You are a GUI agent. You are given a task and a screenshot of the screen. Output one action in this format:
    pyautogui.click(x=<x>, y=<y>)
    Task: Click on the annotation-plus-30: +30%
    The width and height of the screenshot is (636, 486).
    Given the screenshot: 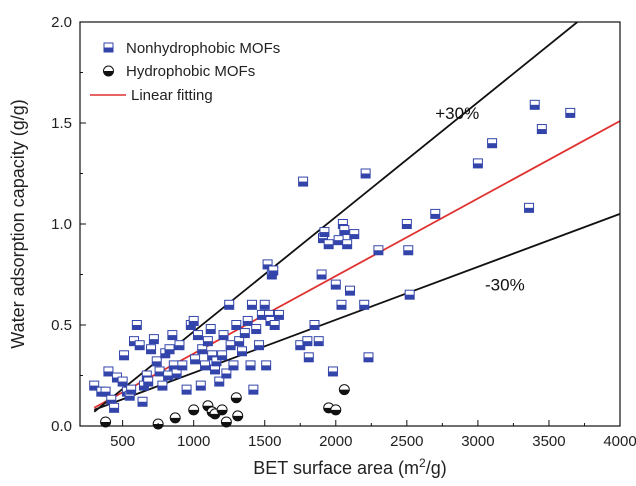 What is the action you would take?
    pyautogui.click(x=457, y=113)
    